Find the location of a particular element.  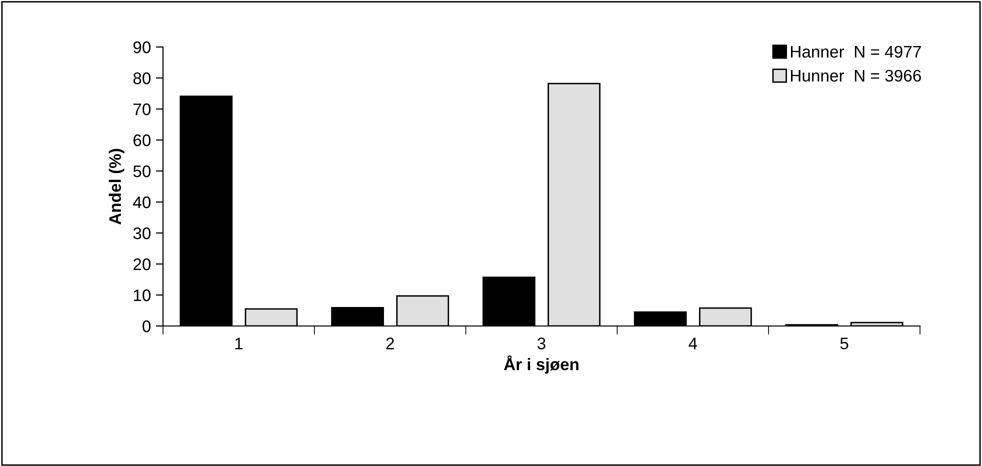

x-tick-label: 2 is located at coordinates (390, 344).